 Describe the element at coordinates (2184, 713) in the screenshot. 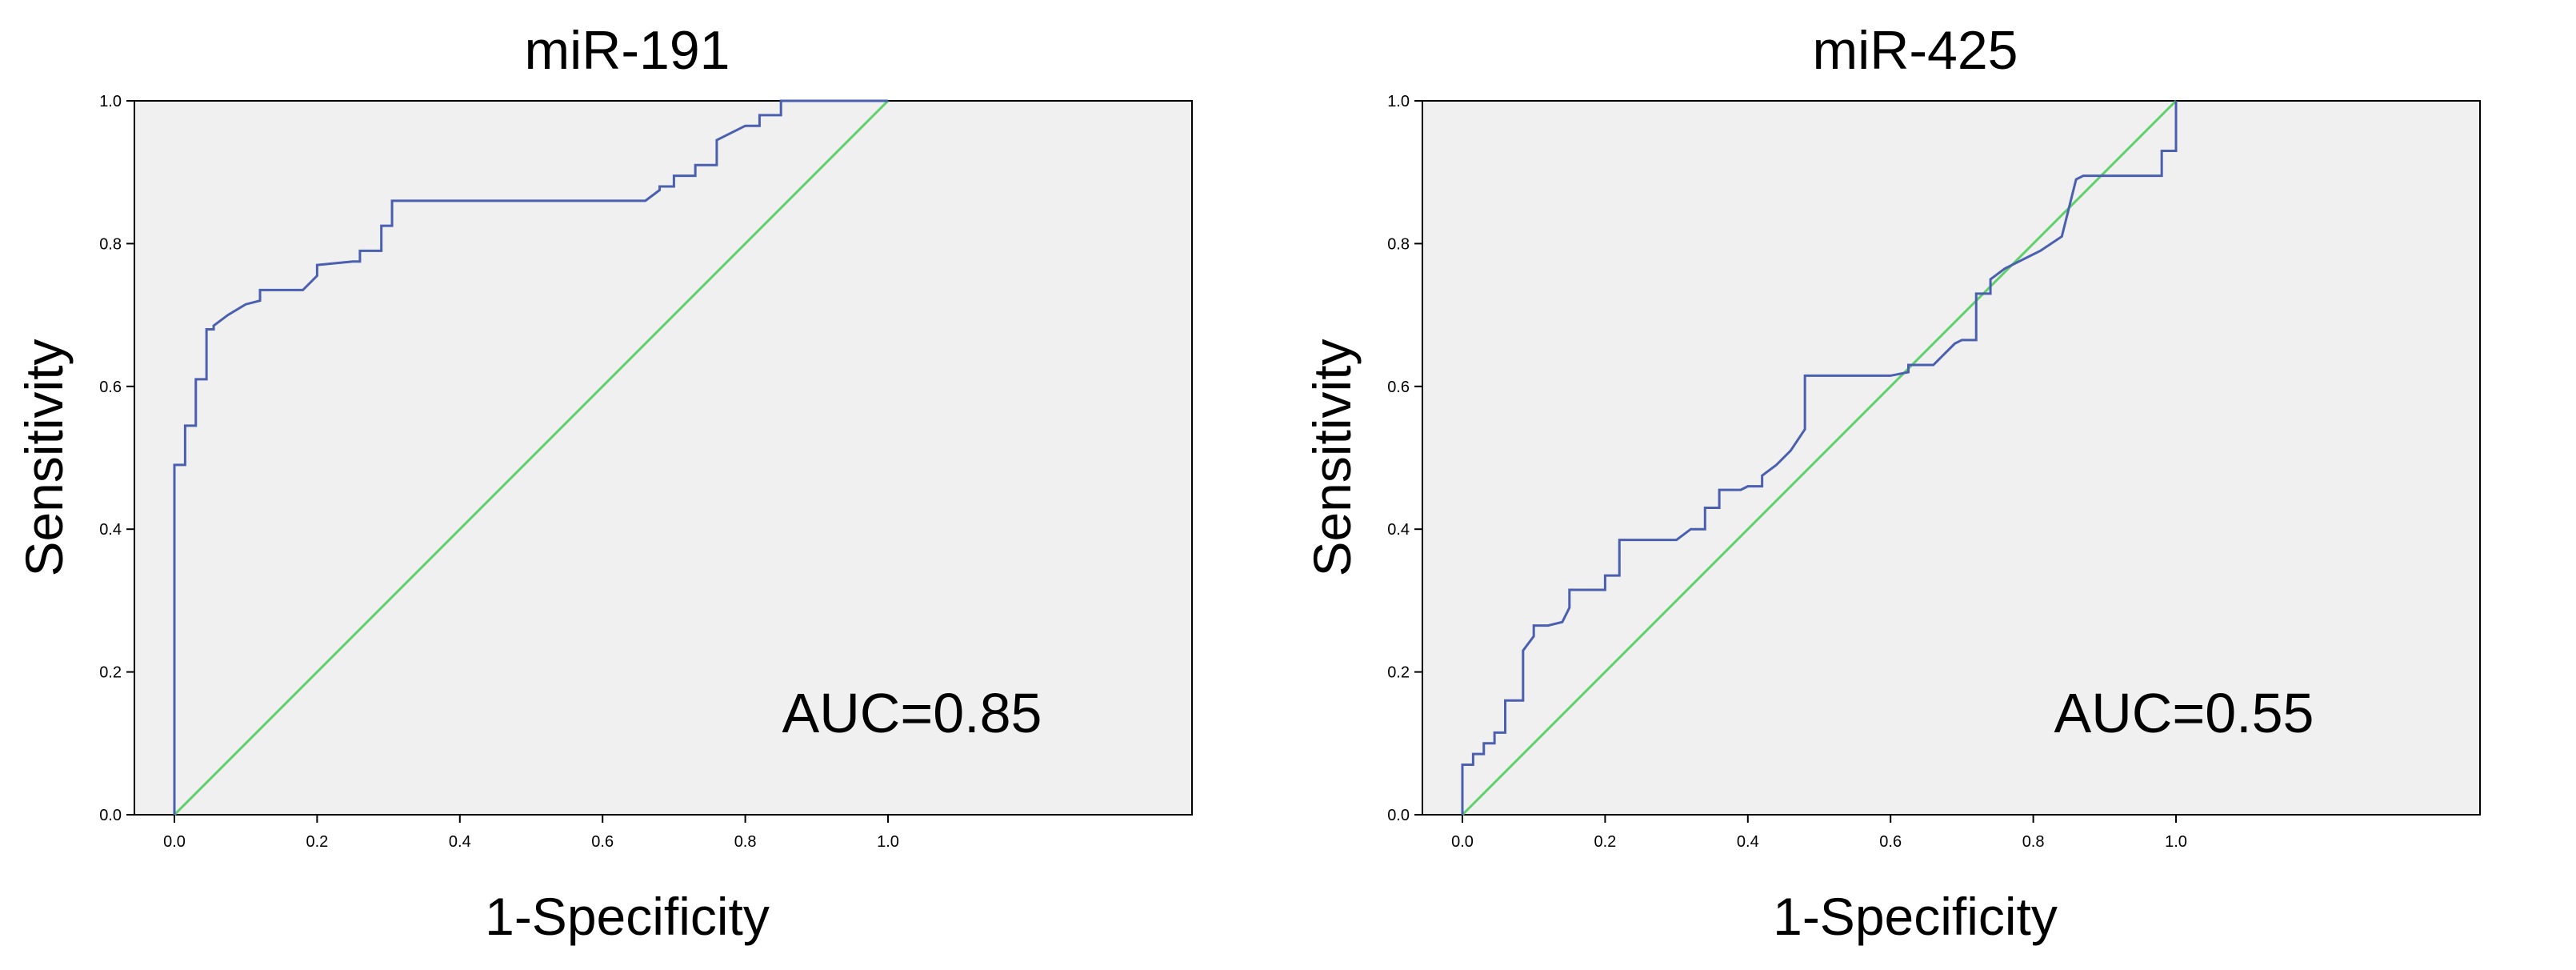

I see `auc-annotation: AUC=0.55` at that location.